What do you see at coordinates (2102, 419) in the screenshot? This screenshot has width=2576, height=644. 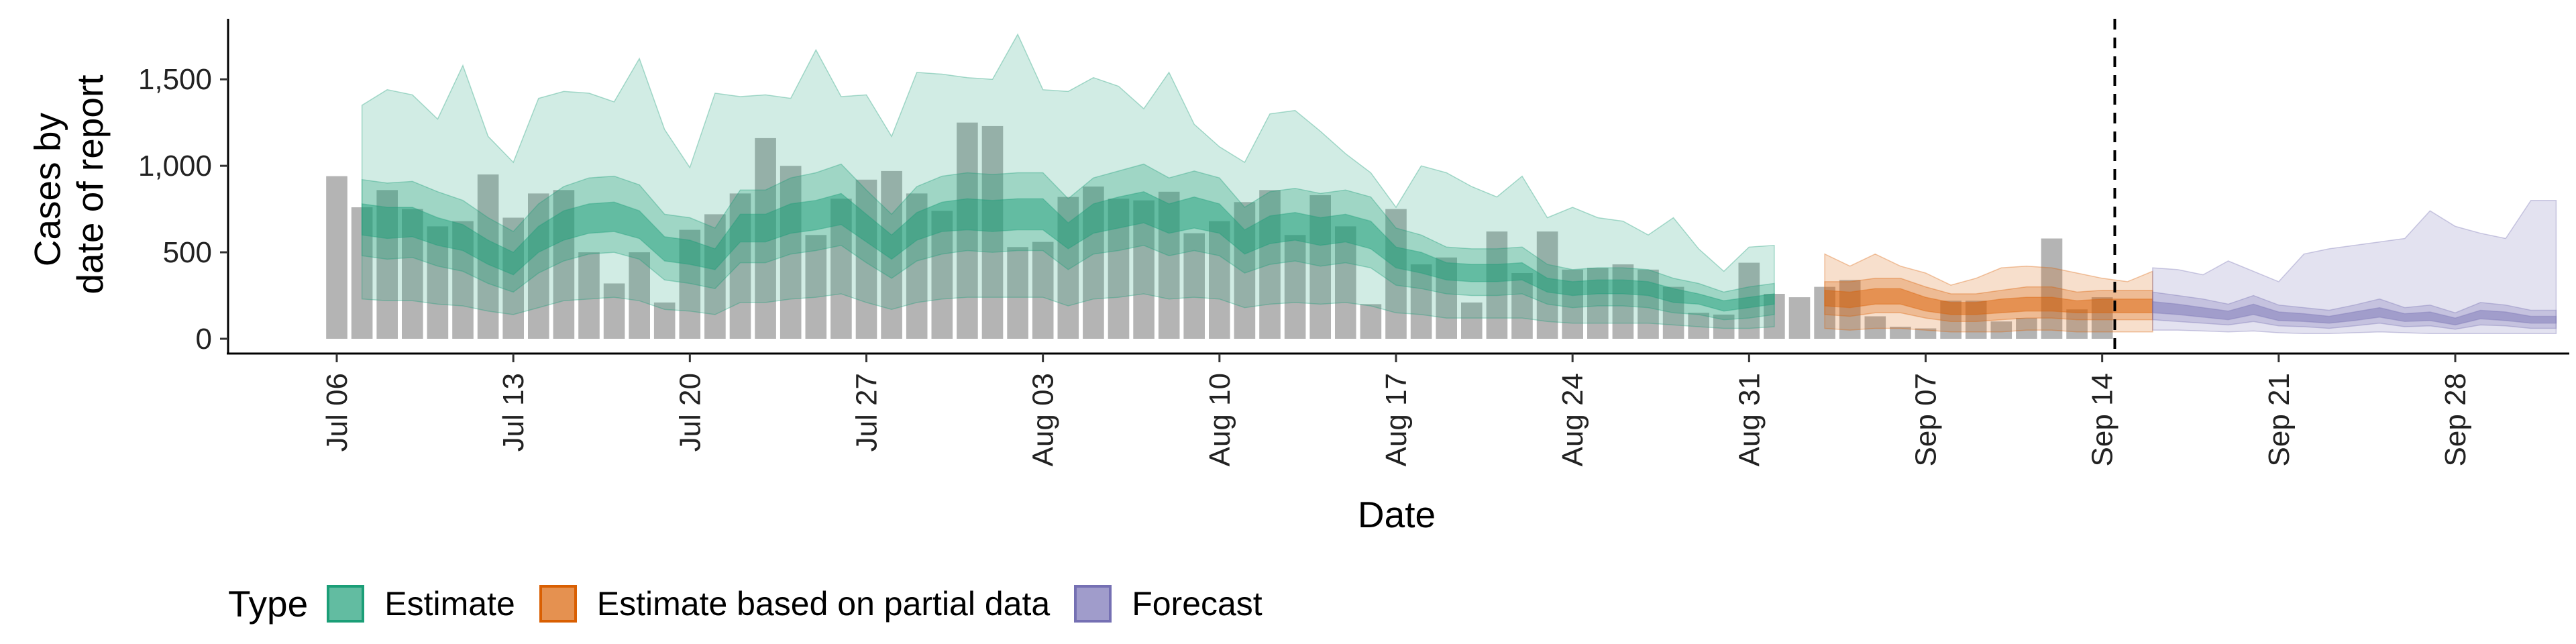 I see `x-tick-label: Sep 14` at bounding box center [2102, 419].